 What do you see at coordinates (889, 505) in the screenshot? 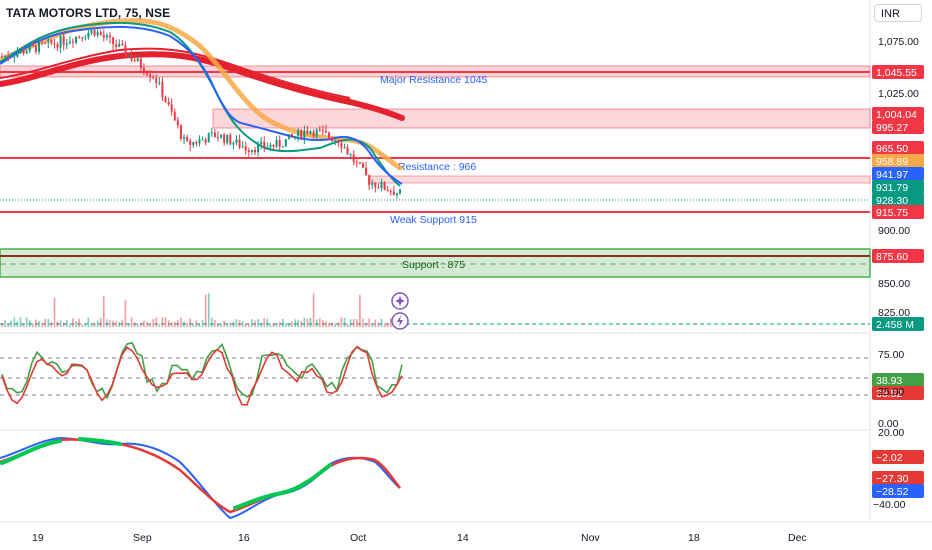
I see `osc-tick-minus40: −40.00` at bounding box center [889, 505].